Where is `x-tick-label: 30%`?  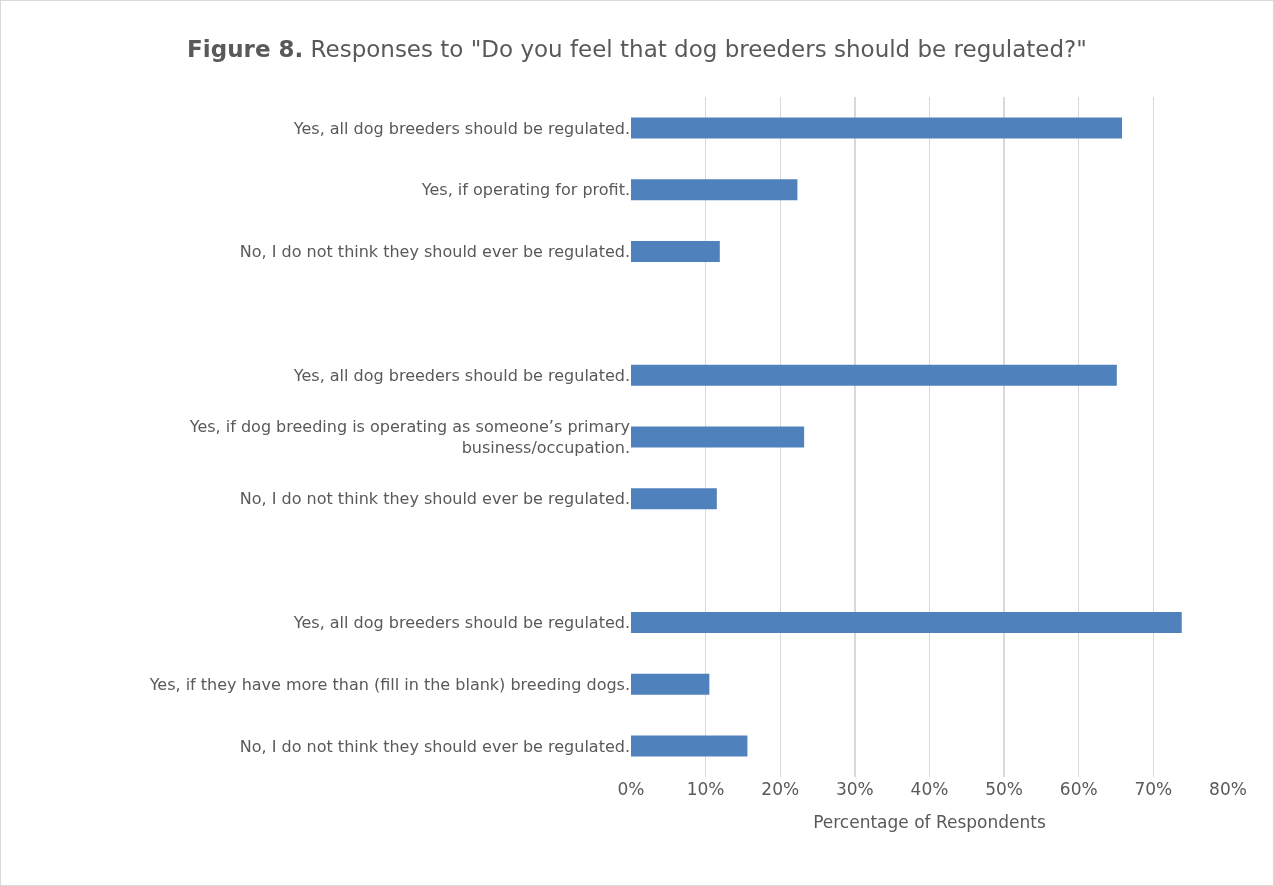 x-tick-label: 30% is located at coordinates (854, 789).